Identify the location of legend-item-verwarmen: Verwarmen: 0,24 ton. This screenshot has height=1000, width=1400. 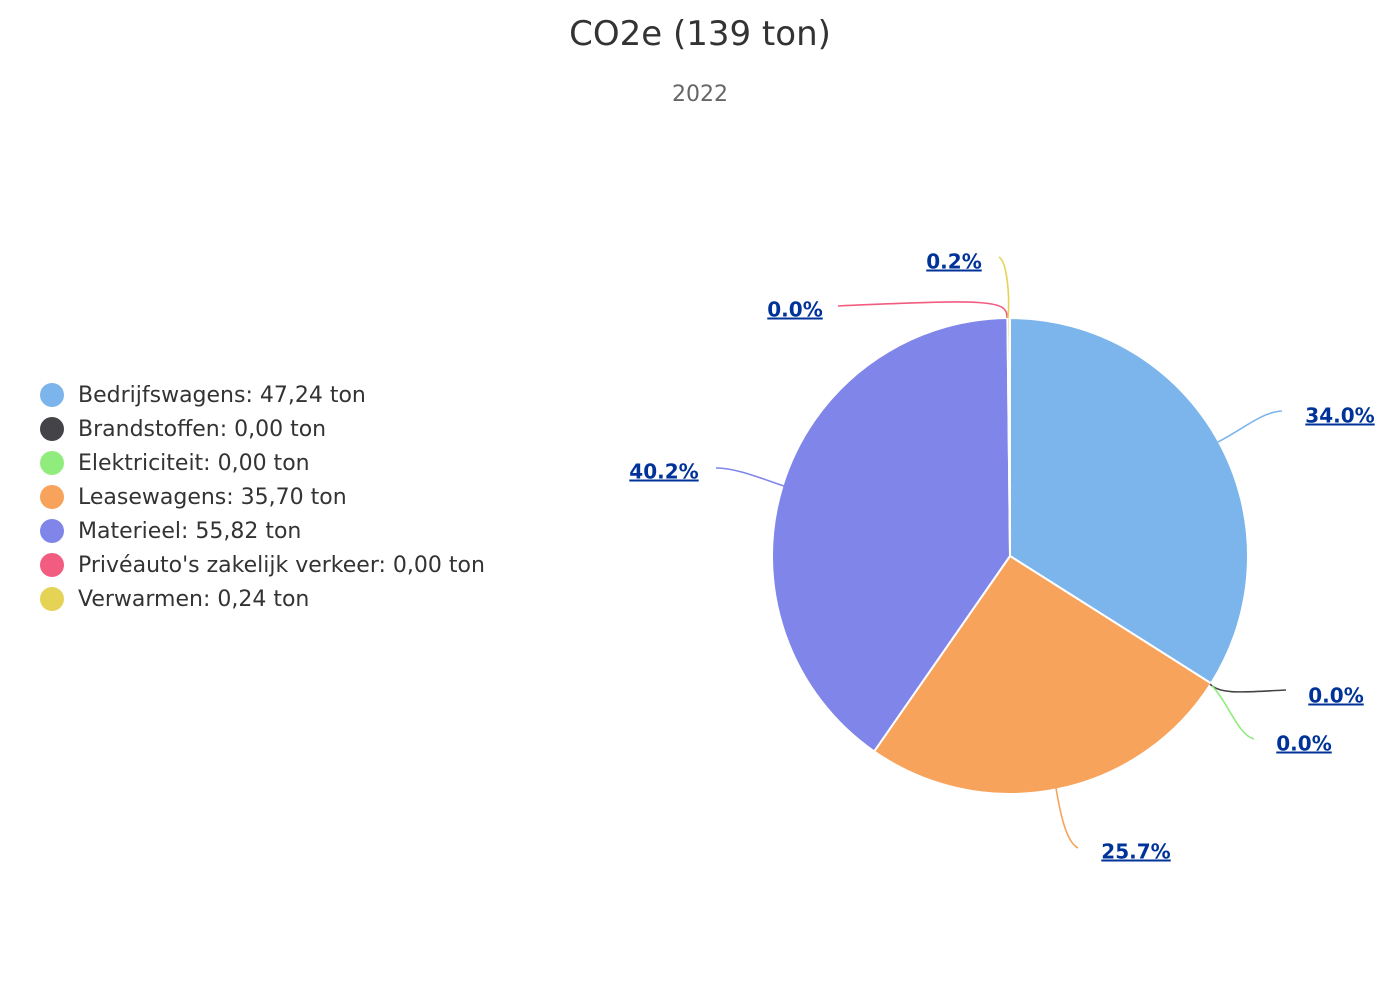
(262, 599).